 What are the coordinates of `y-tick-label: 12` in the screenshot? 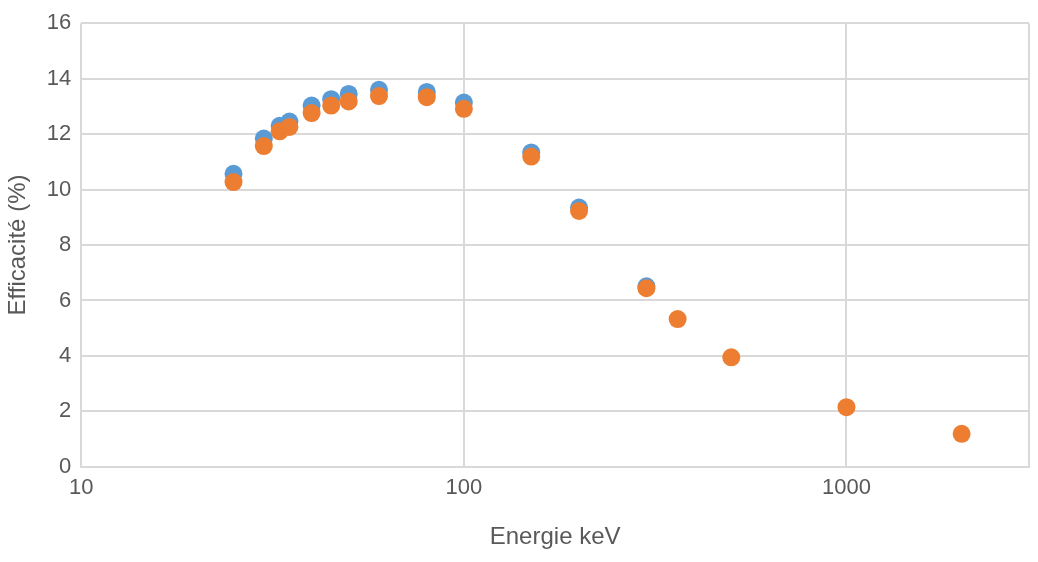 It's located at (59, 133).